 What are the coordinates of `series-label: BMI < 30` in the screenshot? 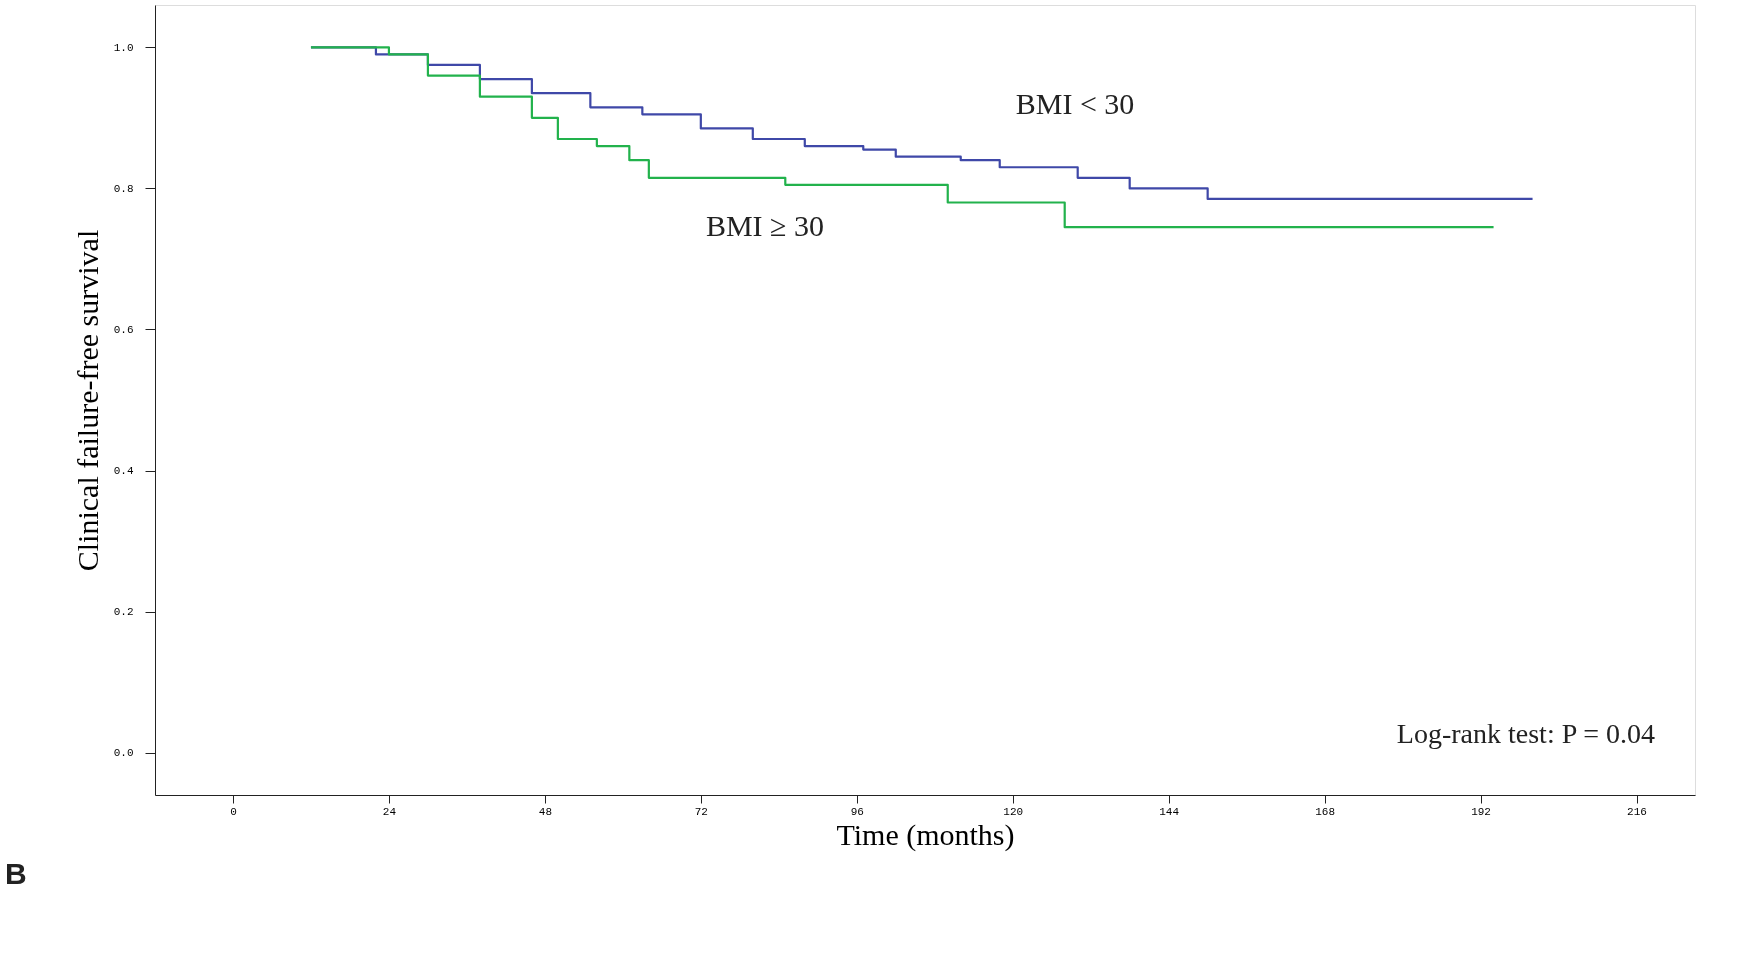 It's located at (1075, 103).